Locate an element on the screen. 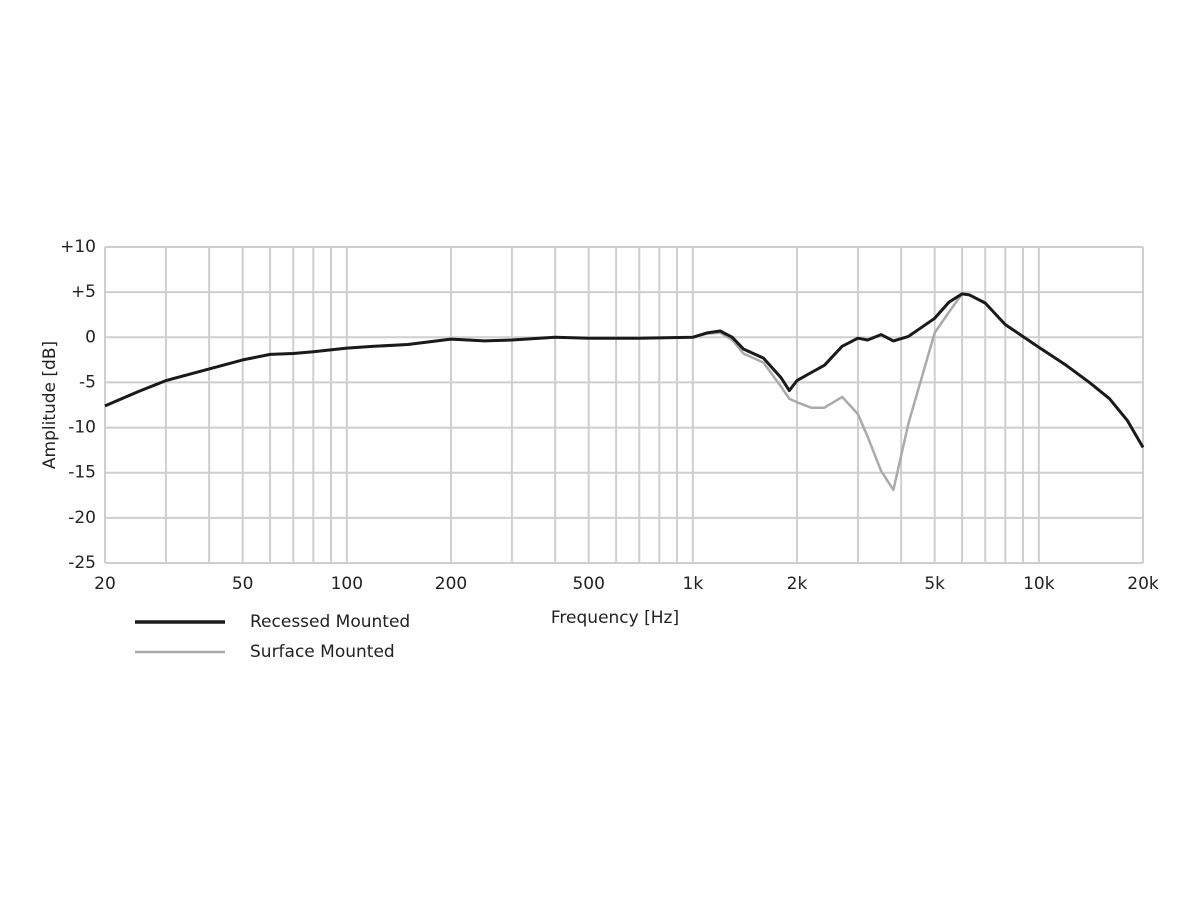 Image resolution: width=1200 pixels, height=904 pixels. x-tick-label: 1k is located at coordinates (693, 584).